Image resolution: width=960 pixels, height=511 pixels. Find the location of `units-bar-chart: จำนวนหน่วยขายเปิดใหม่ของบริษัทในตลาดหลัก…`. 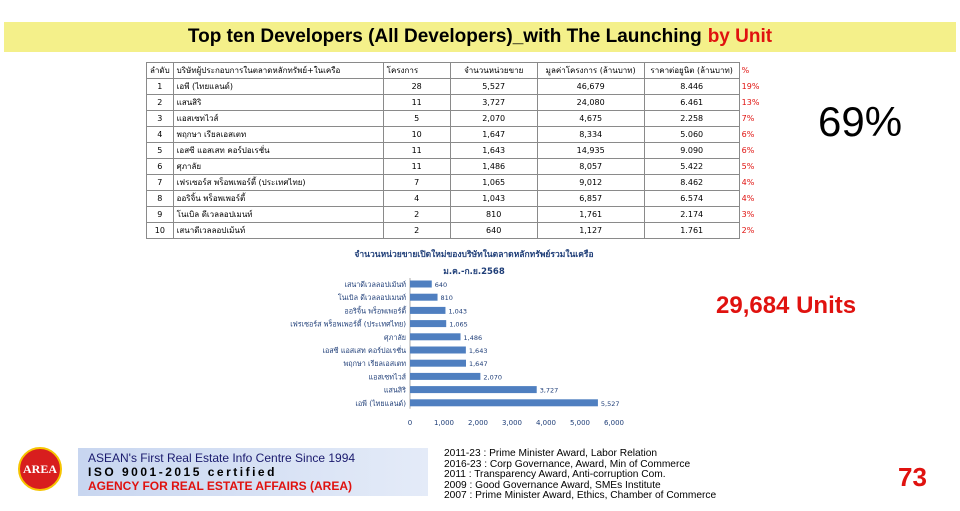

units-bar-chart: จำนวนหน่วยขายเปิดใหม่ของบริษัทในตลาดหลัก… is located at coordinates (457, 338).